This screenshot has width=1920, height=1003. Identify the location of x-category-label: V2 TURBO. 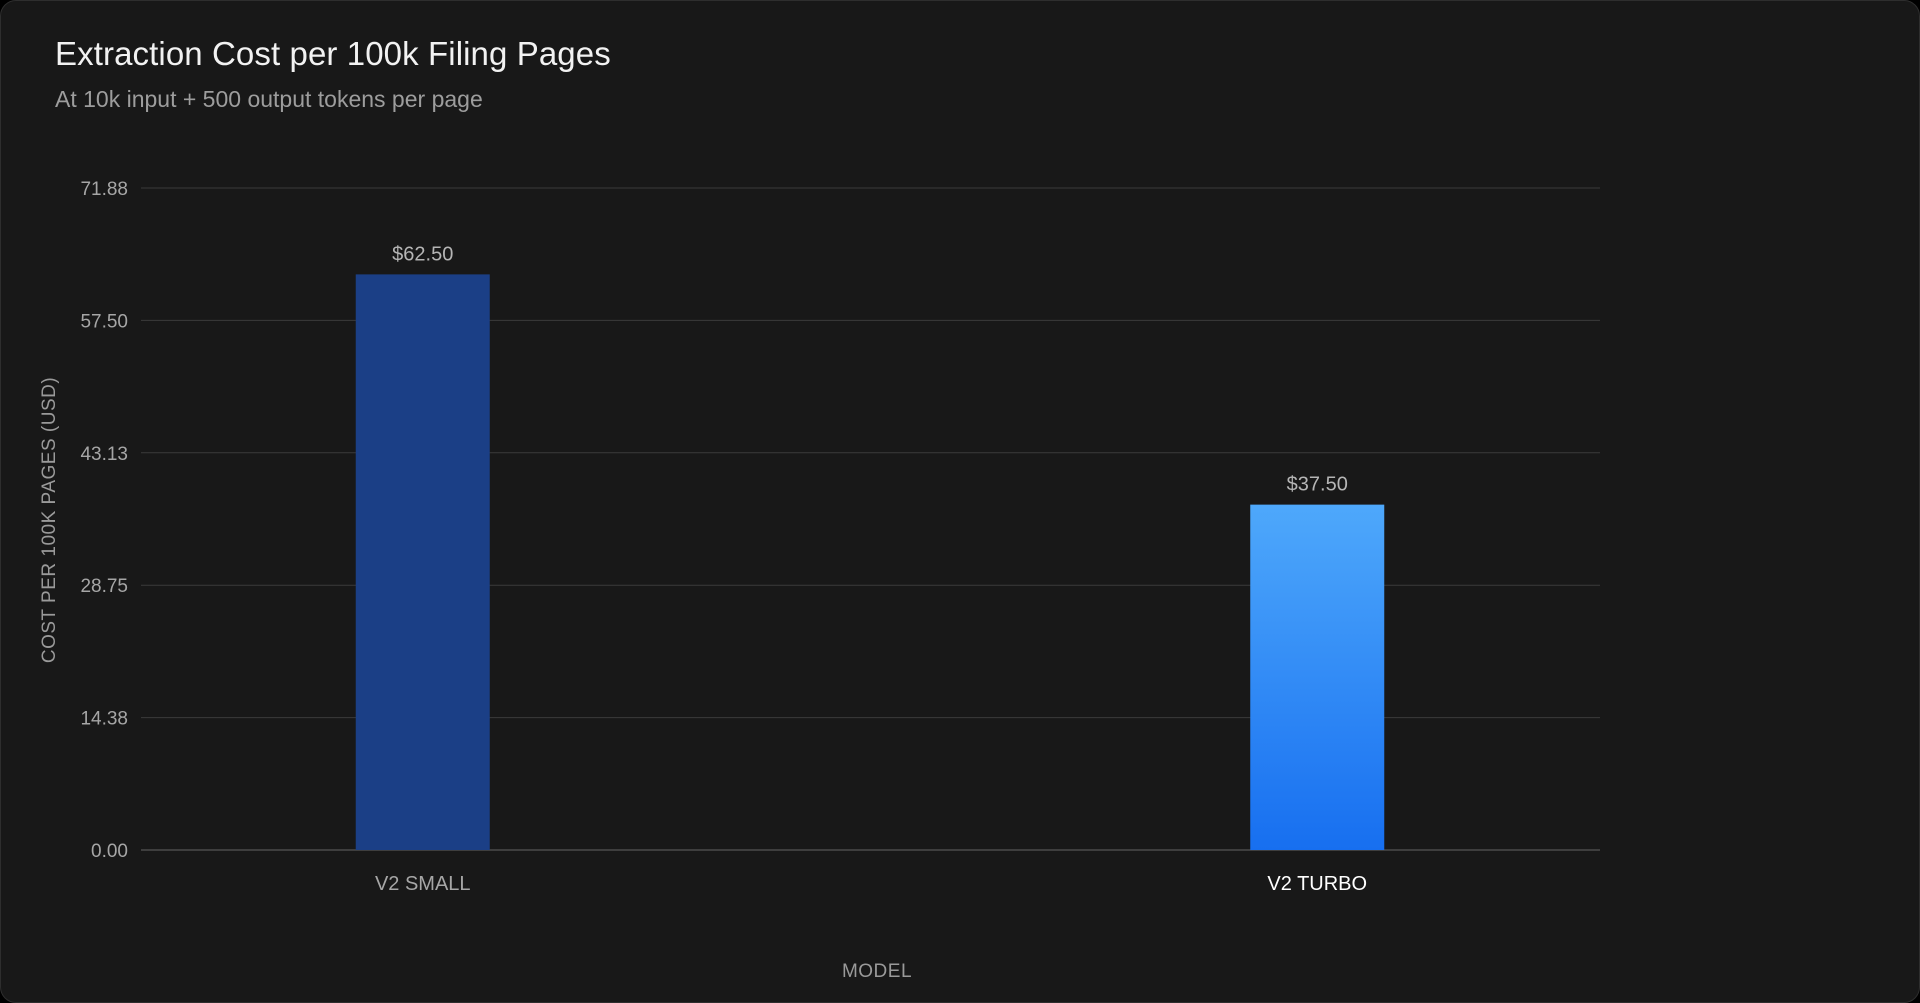
(1317, 884).